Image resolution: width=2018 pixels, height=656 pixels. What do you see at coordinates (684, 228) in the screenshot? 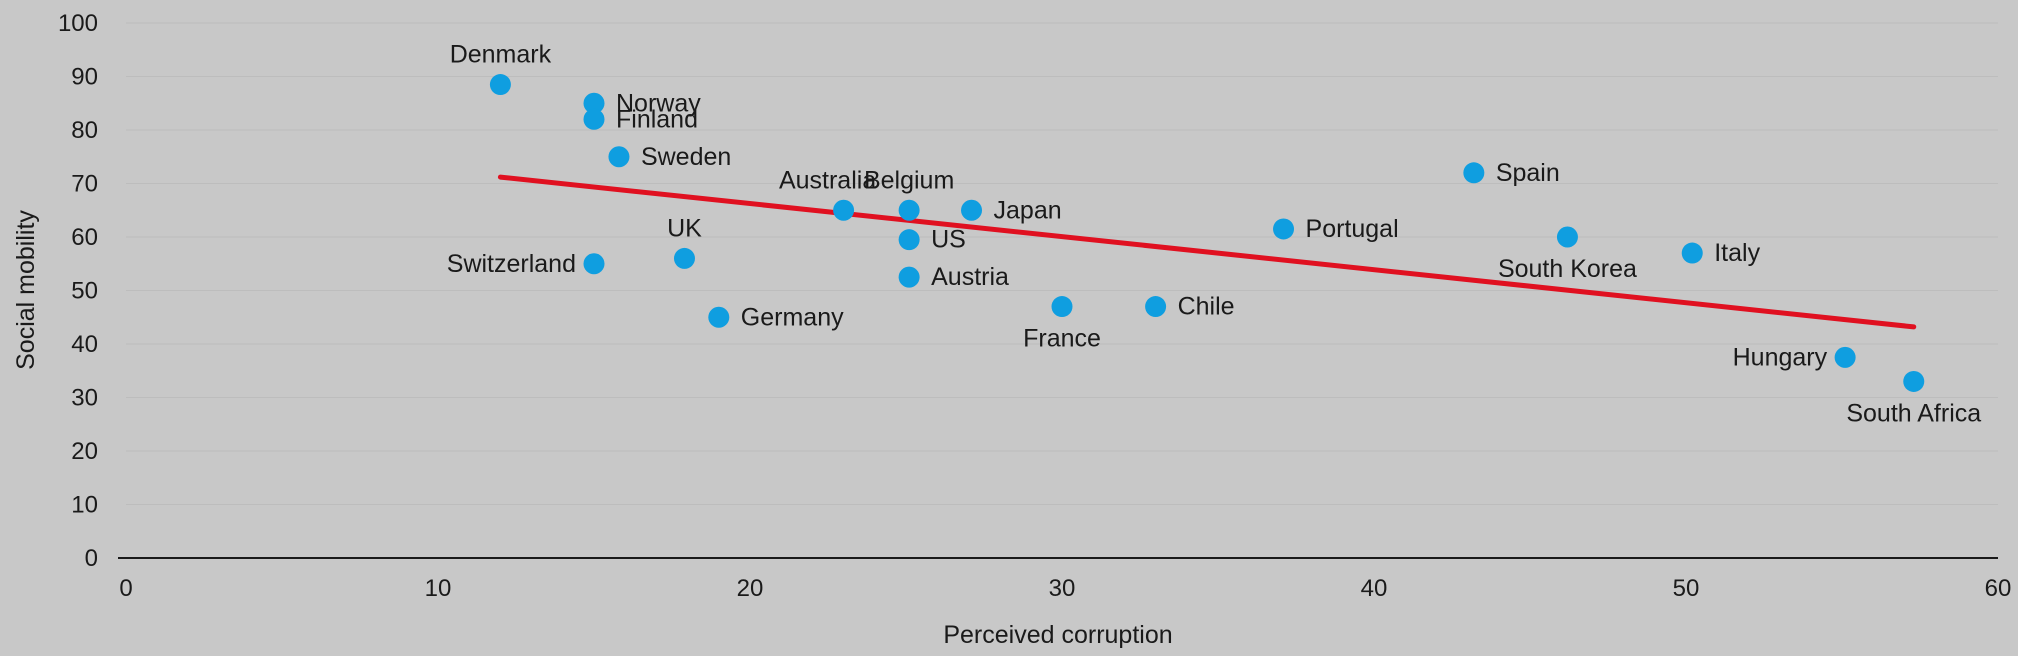
I see `point-label: UK` at bounding box center [684, 228].